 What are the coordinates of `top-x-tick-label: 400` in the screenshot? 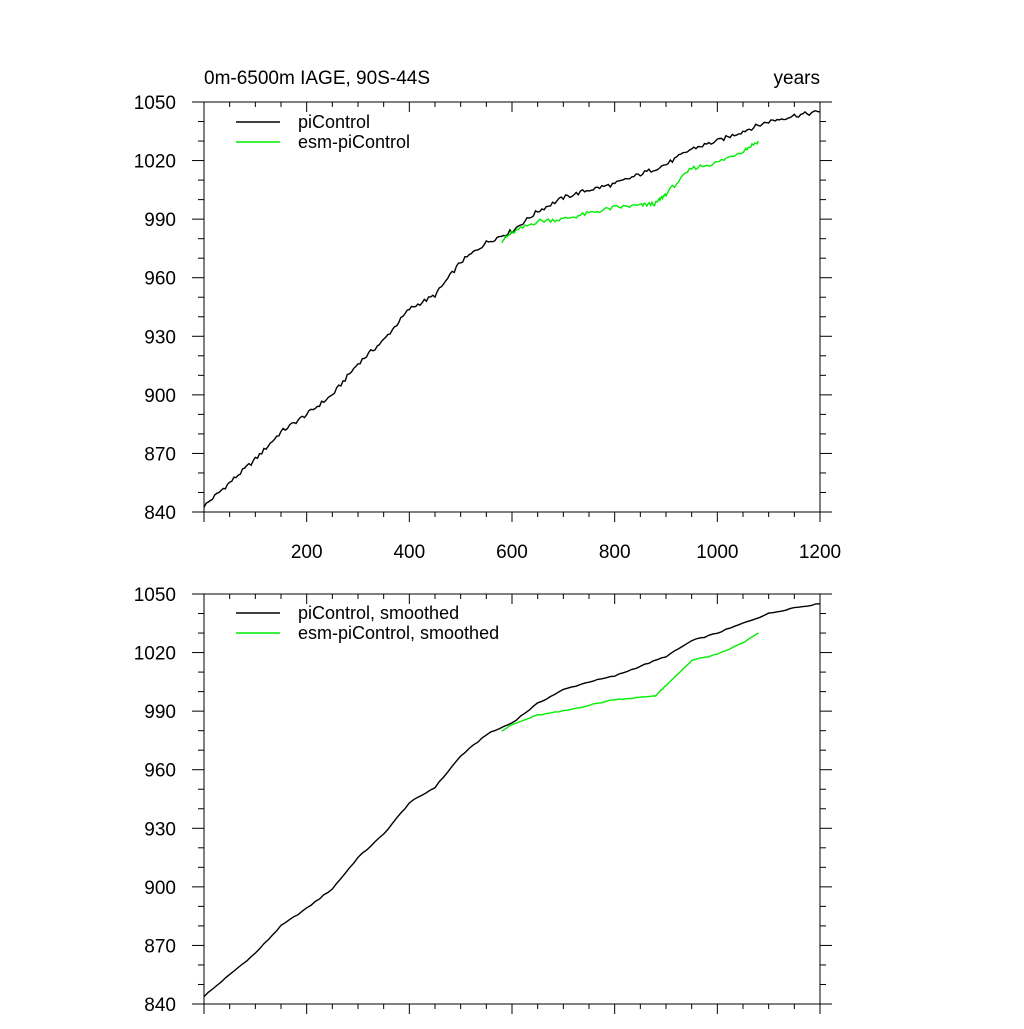 It's located at (409, 552).